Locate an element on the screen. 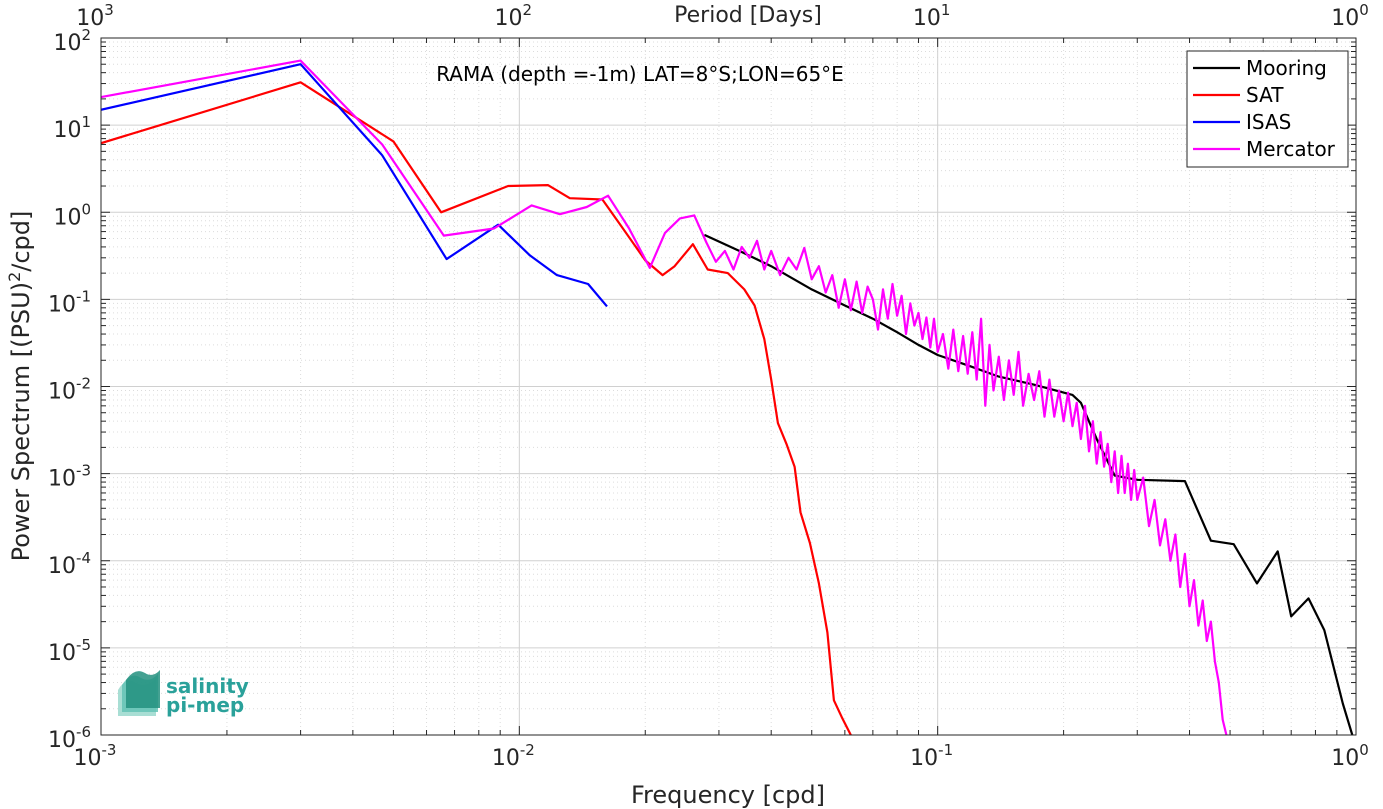 Image resolution: width=1383 pixels, height=809 pixels. x2-axis-label: Period [Days] is located at coordinates (748, 15).